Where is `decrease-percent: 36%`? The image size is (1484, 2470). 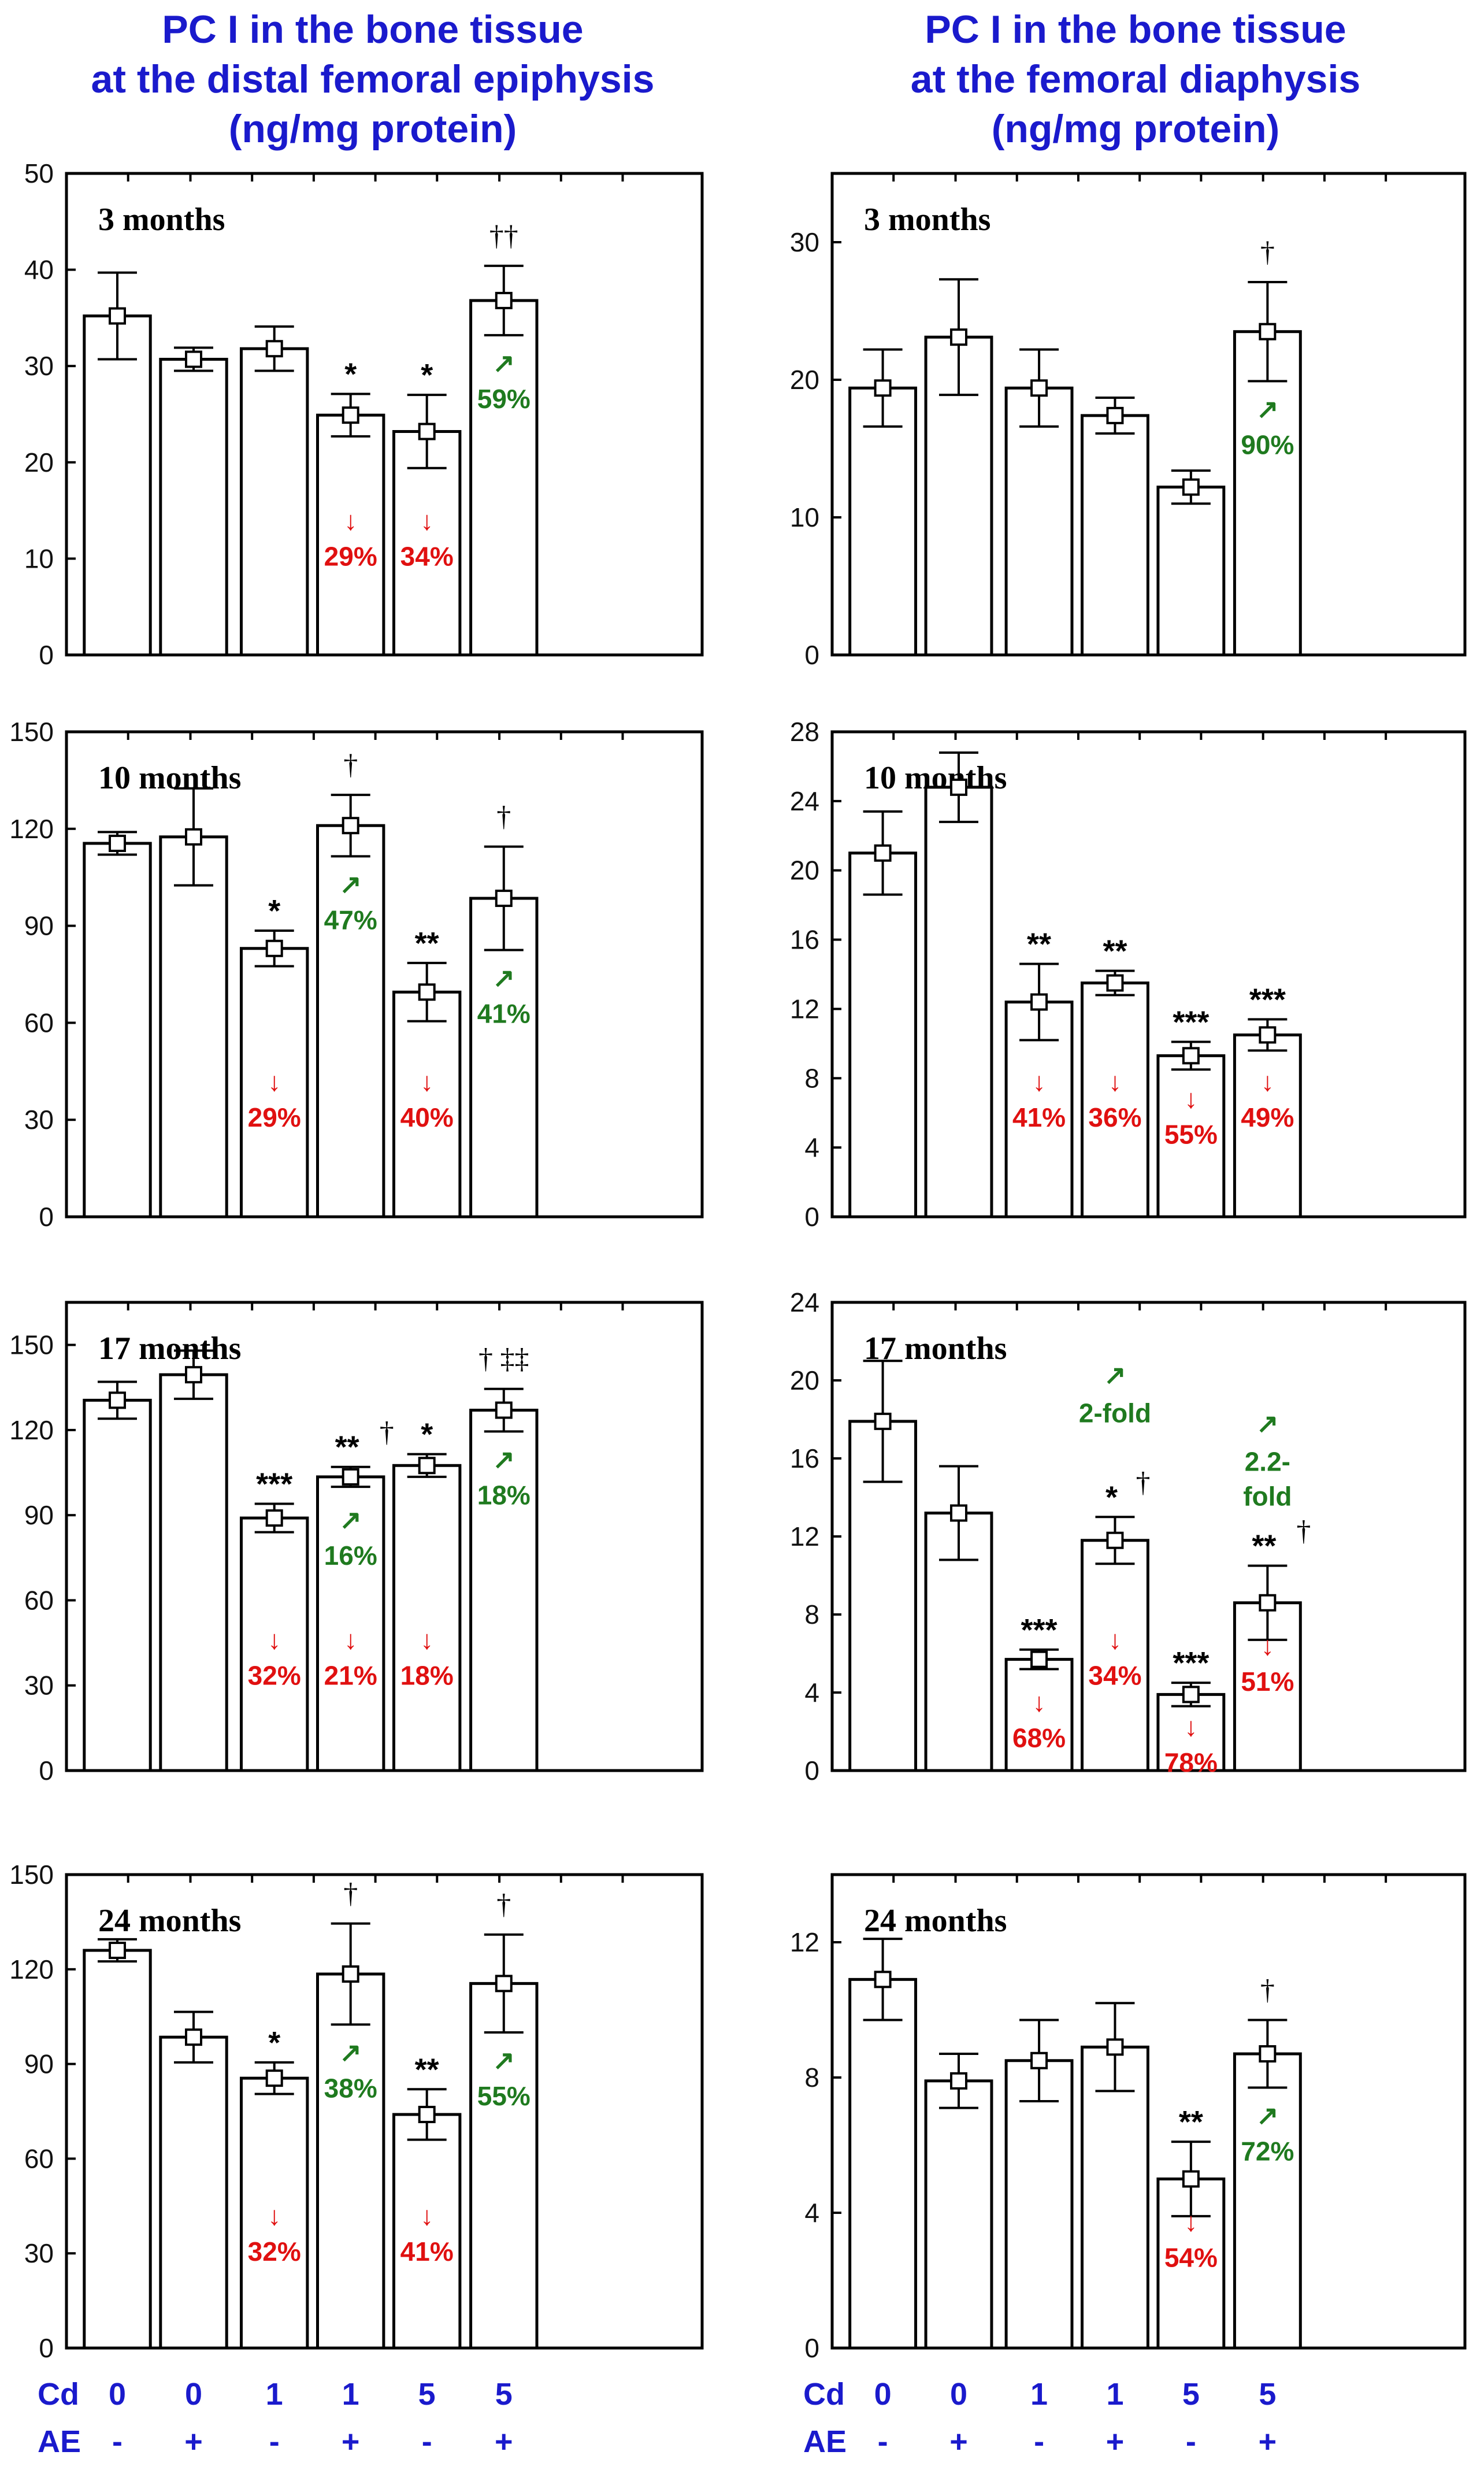 decrease-percent: 36% is located at coordinates (1114, 1117).